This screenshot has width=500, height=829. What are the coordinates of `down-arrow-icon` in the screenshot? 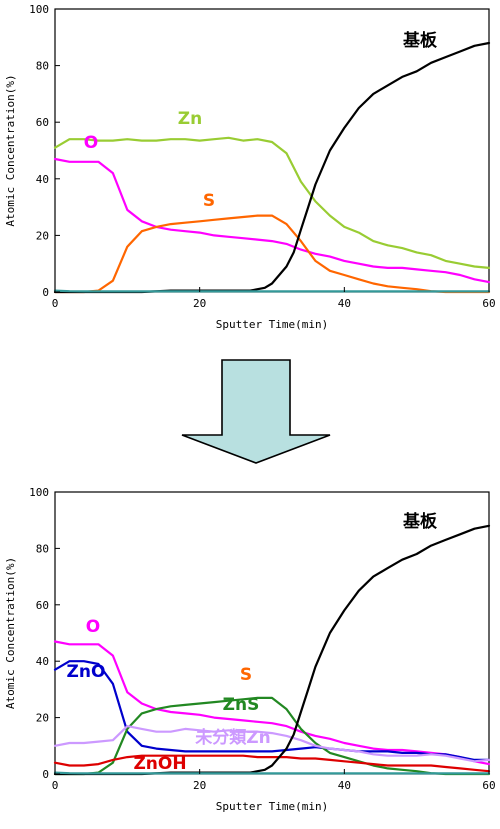 It's located at (256, 411).